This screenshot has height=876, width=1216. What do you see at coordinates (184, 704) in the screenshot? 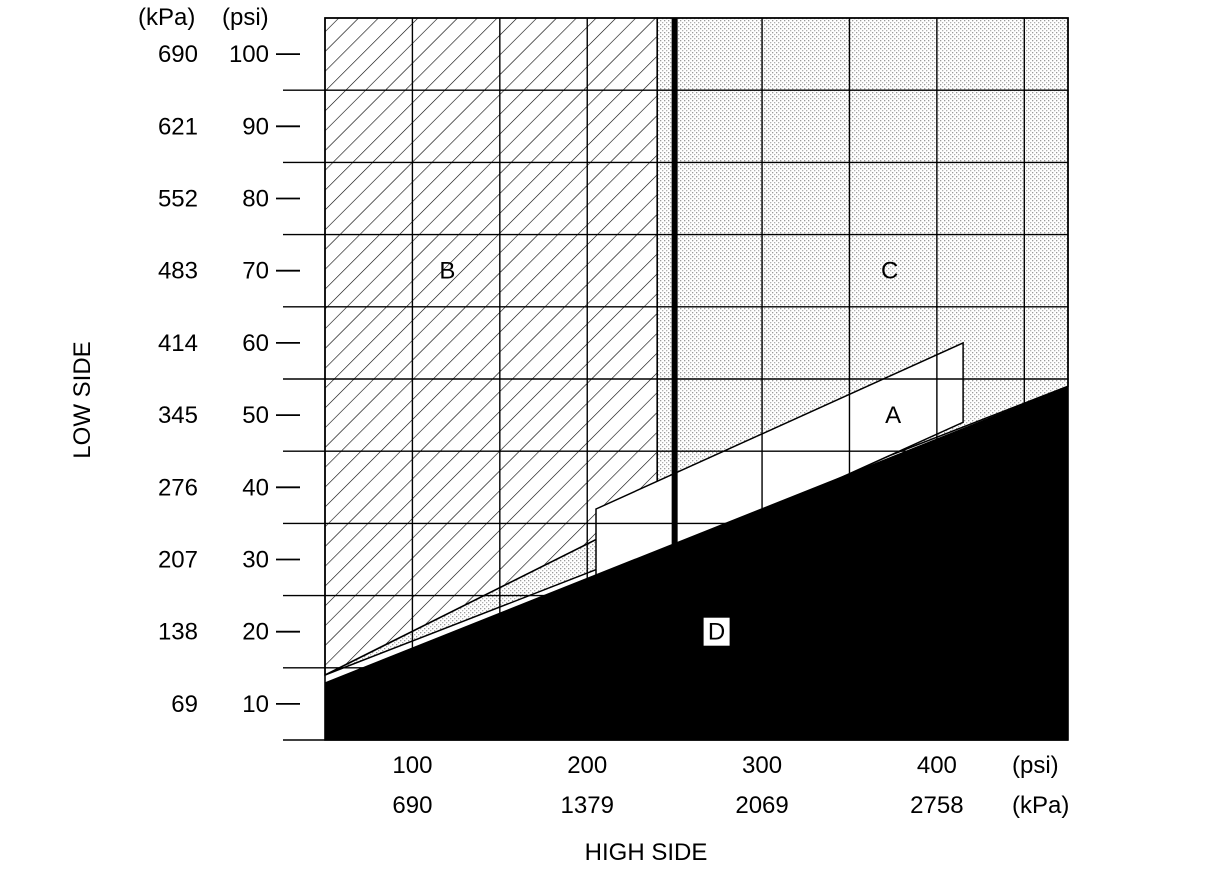
I see `y-tick-label-kpa: 69` at bounding box center [184, 704].